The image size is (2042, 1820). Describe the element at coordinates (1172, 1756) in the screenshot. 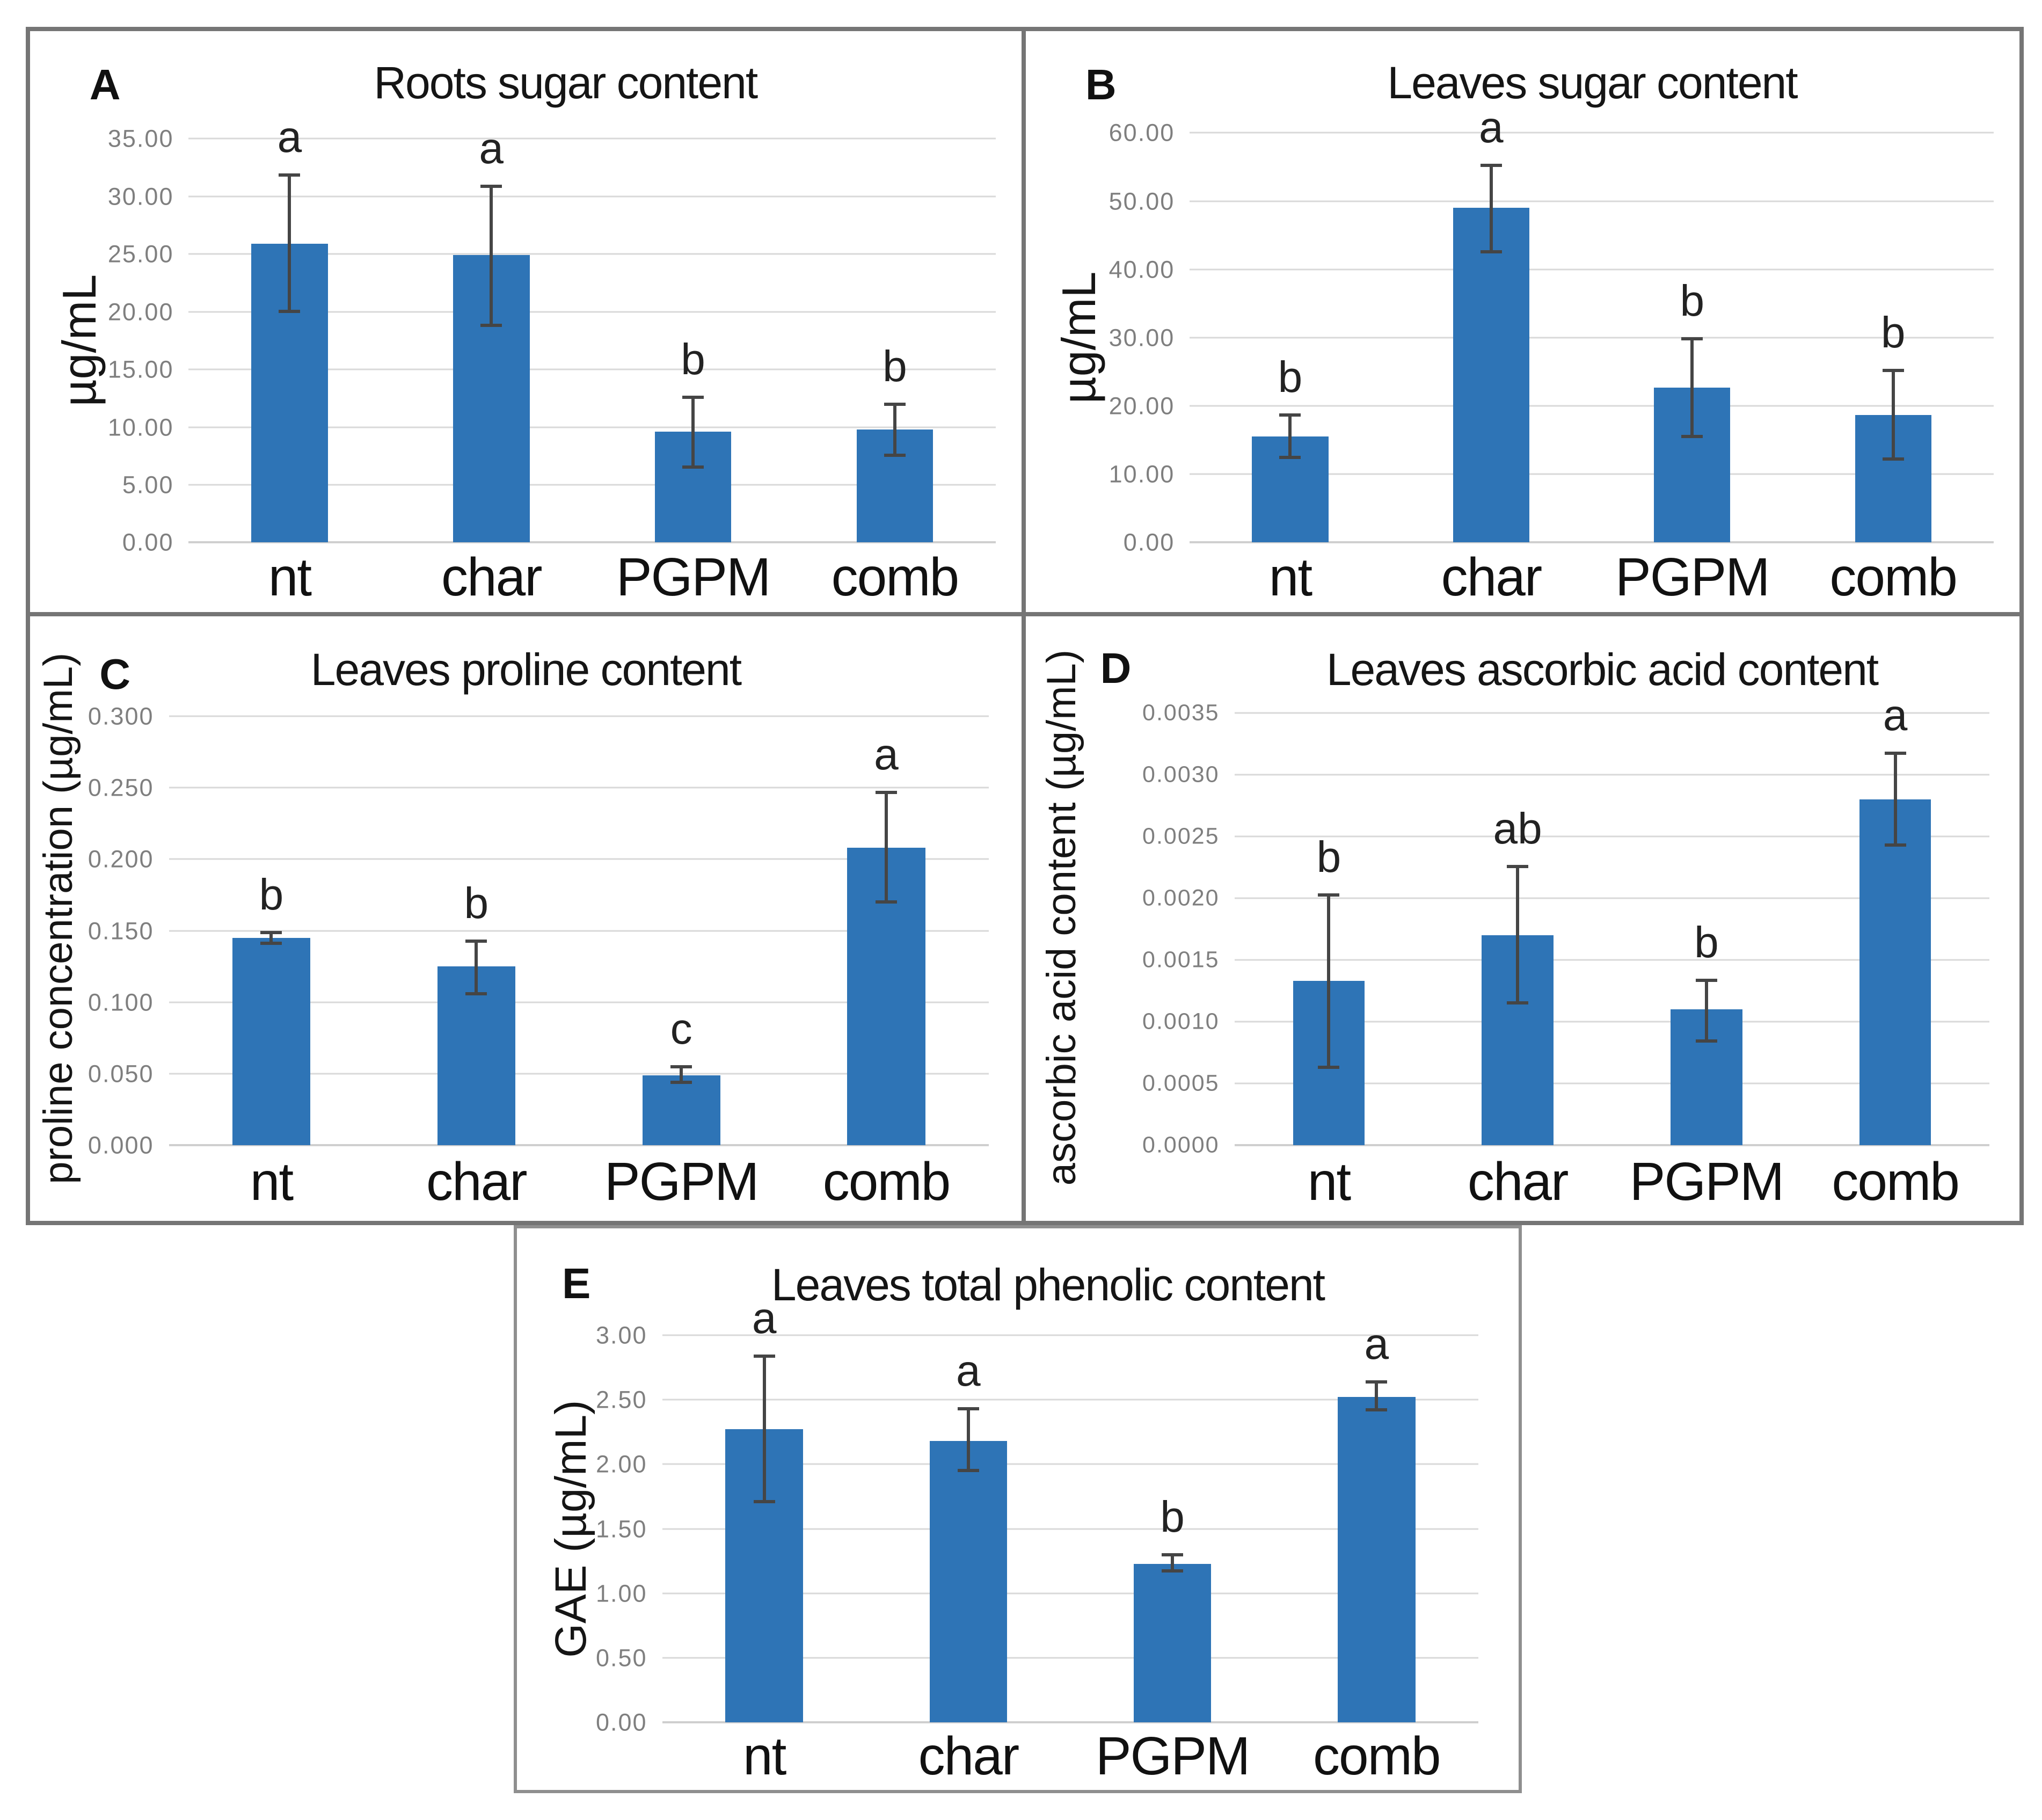

I see `x-category-label-PGPM: PGPM` at that location.